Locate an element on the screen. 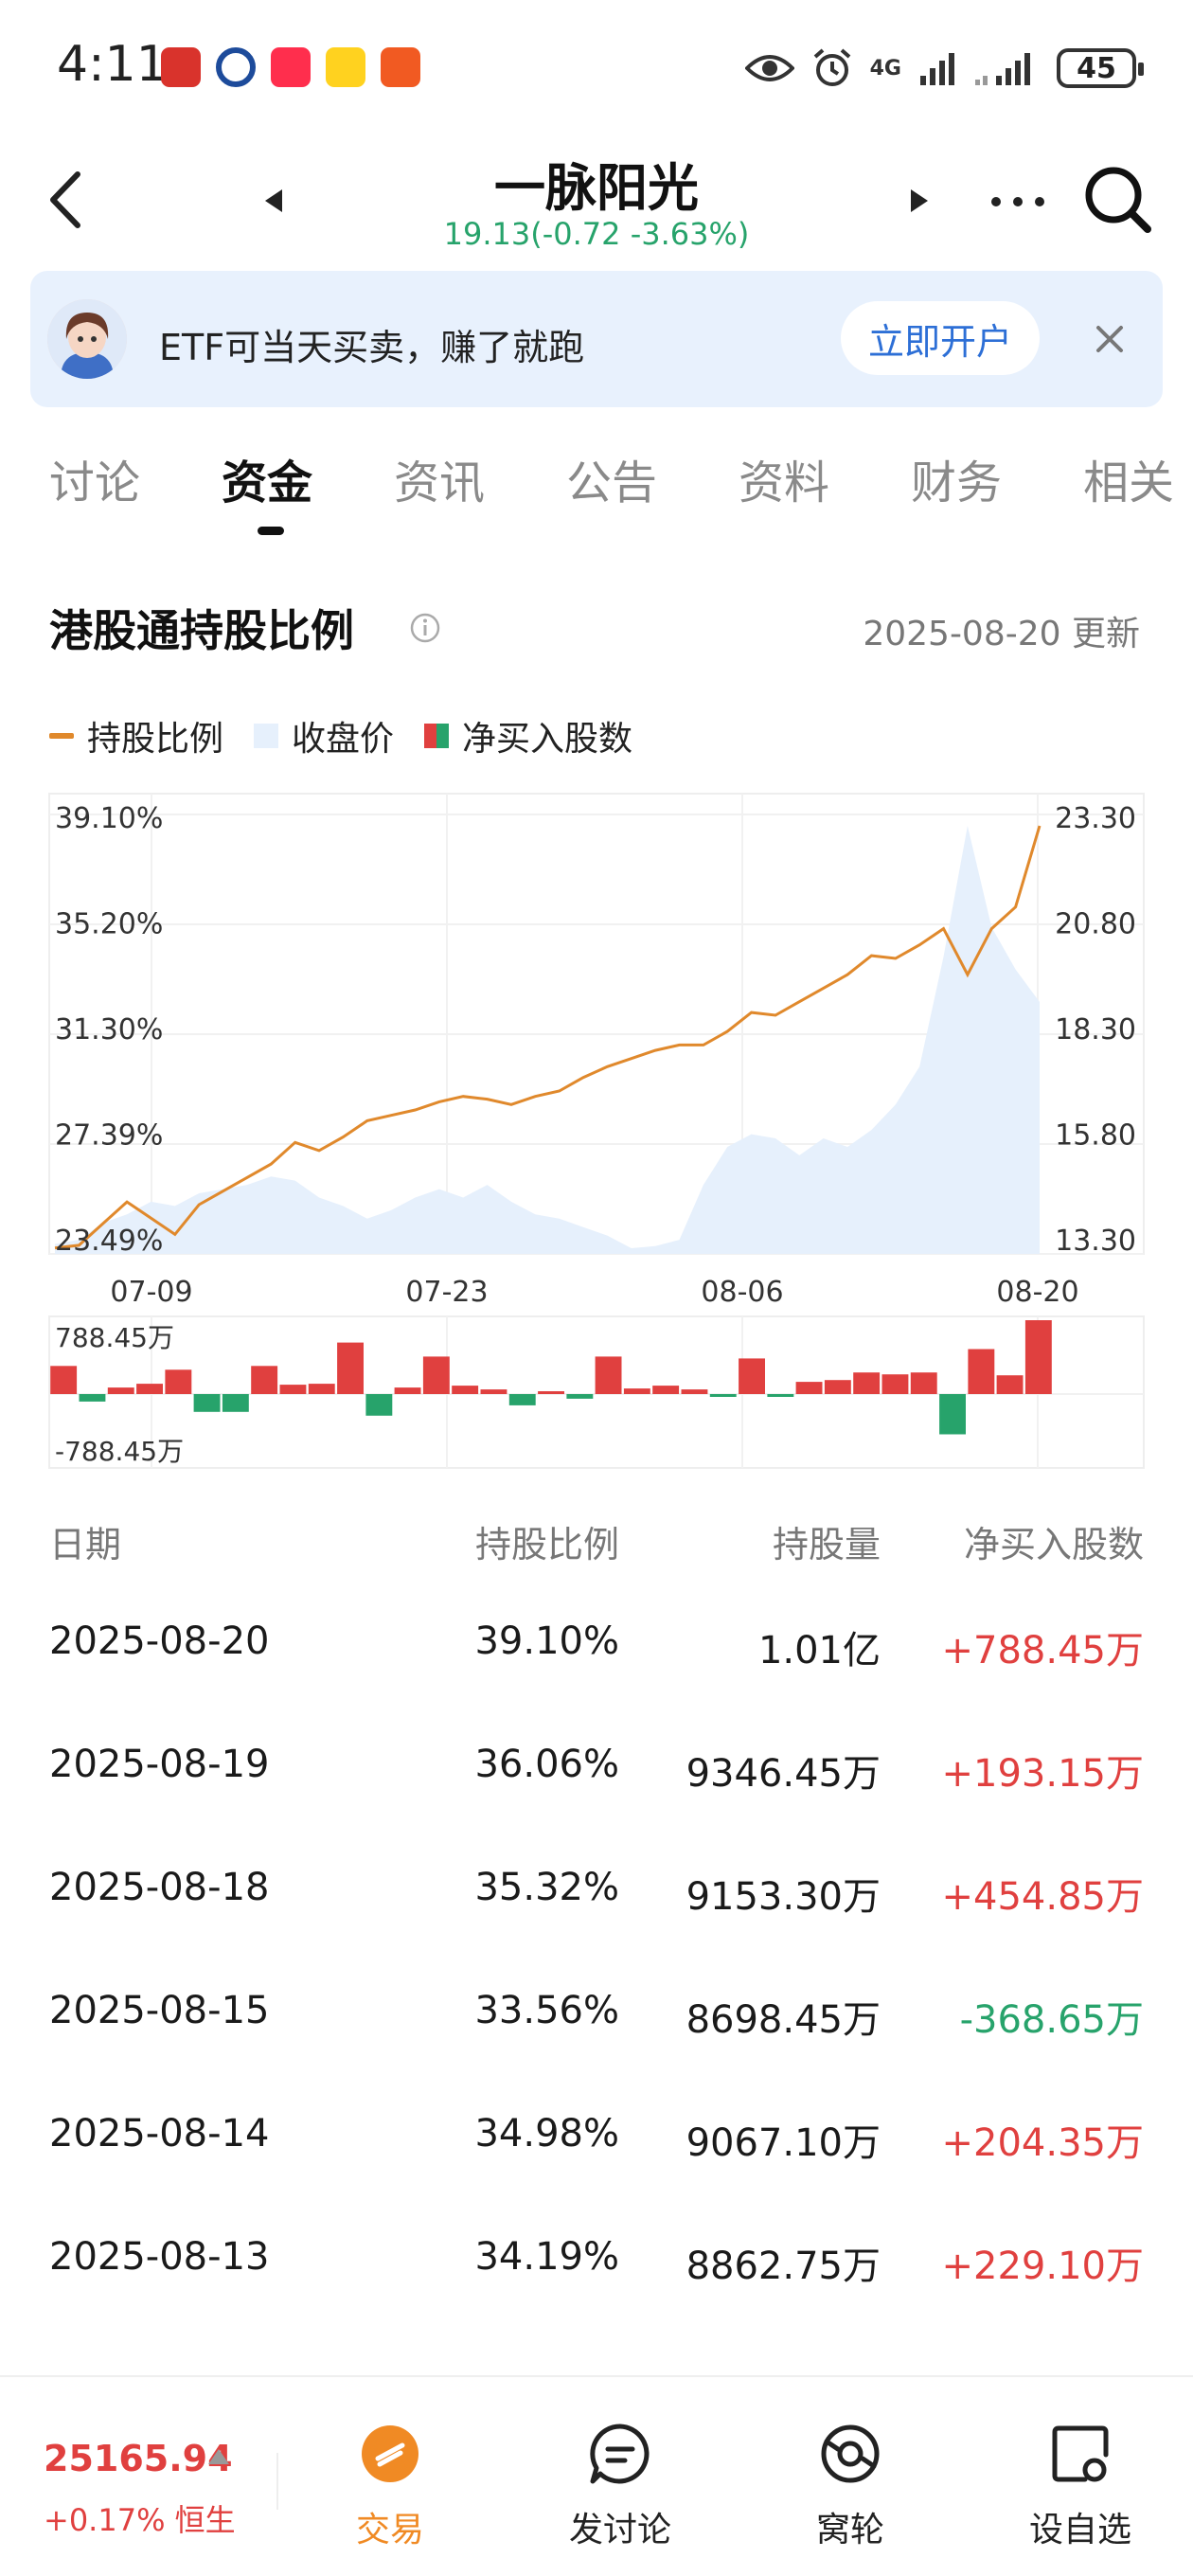 The height and width of the screenshot is (2576, 1193). info-icon is located at coordinates (425, 628).